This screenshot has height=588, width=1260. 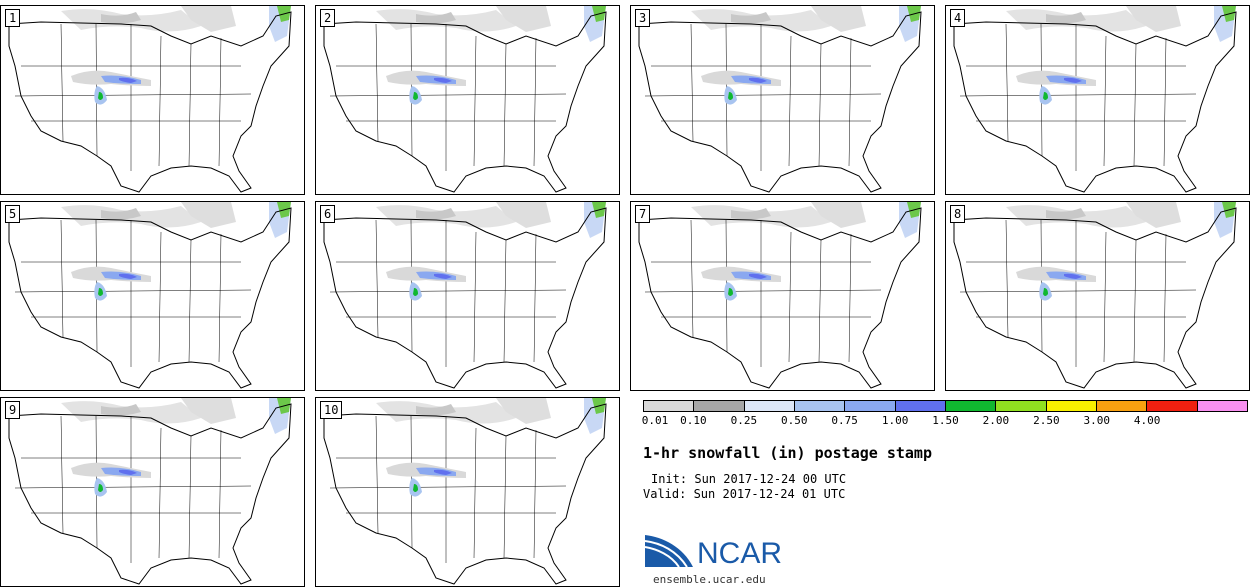 What do you see at coordinates (152, 492) in the screenshot?
I see `map-panel: 9` at bounding box center [152, 492].